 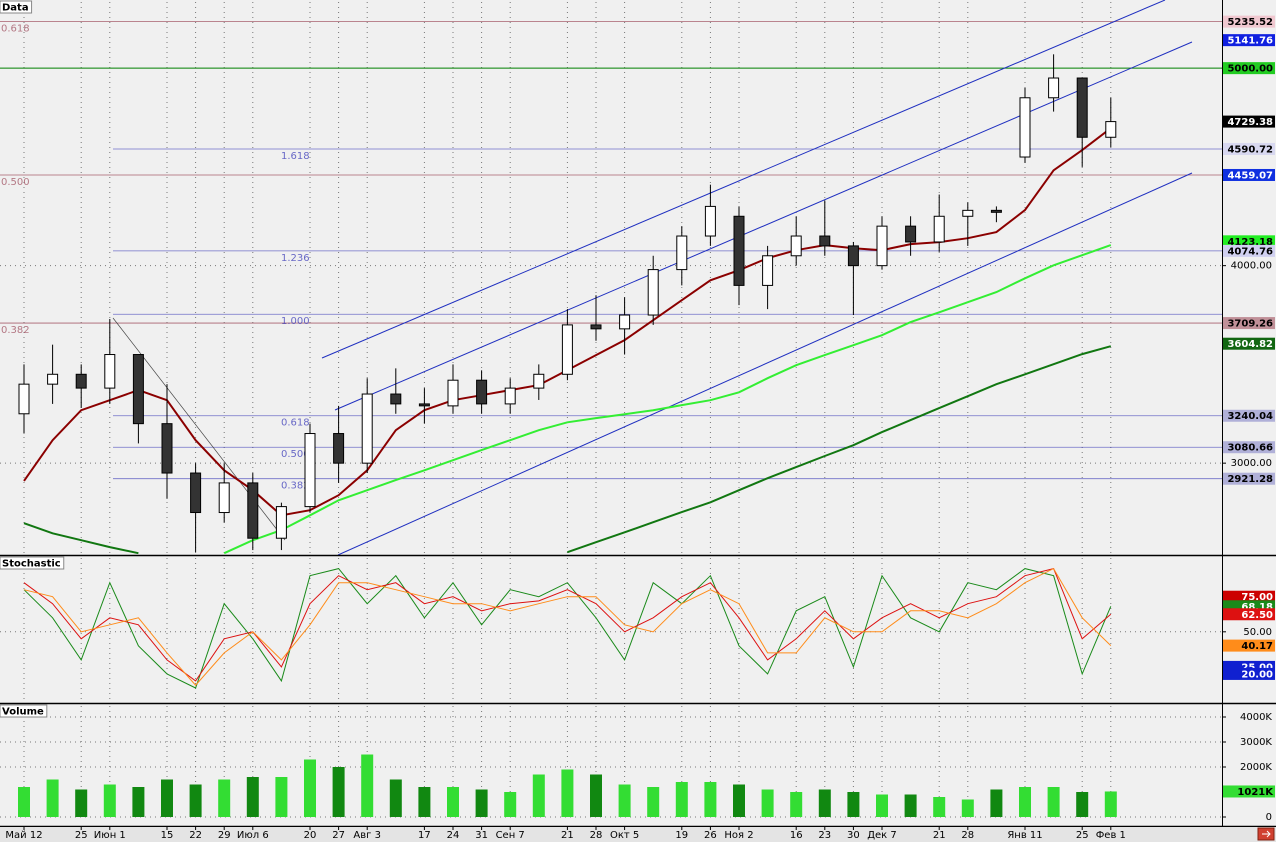 I want to click on fib-label: 1.236, so click(x=295, y=258).